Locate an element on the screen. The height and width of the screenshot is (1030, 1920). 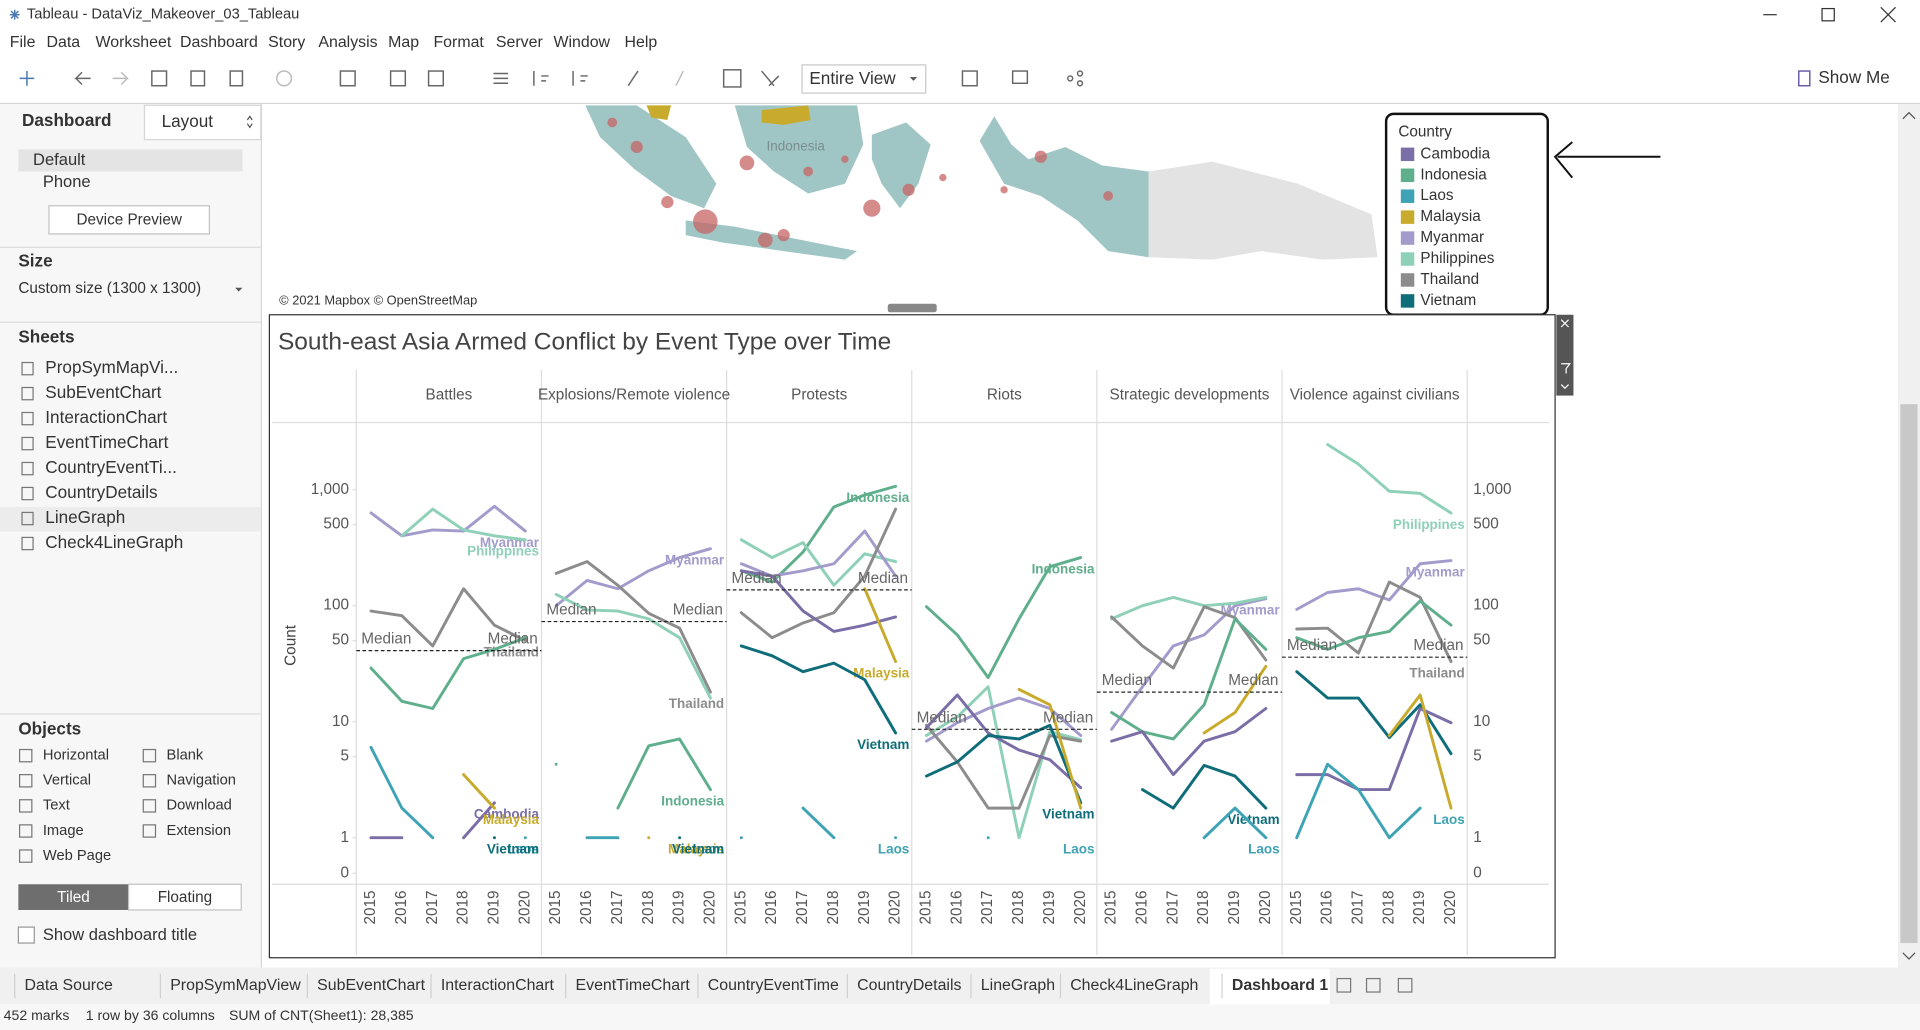
view-dropdown-label: Entire View is located at coordinates (852, 78).